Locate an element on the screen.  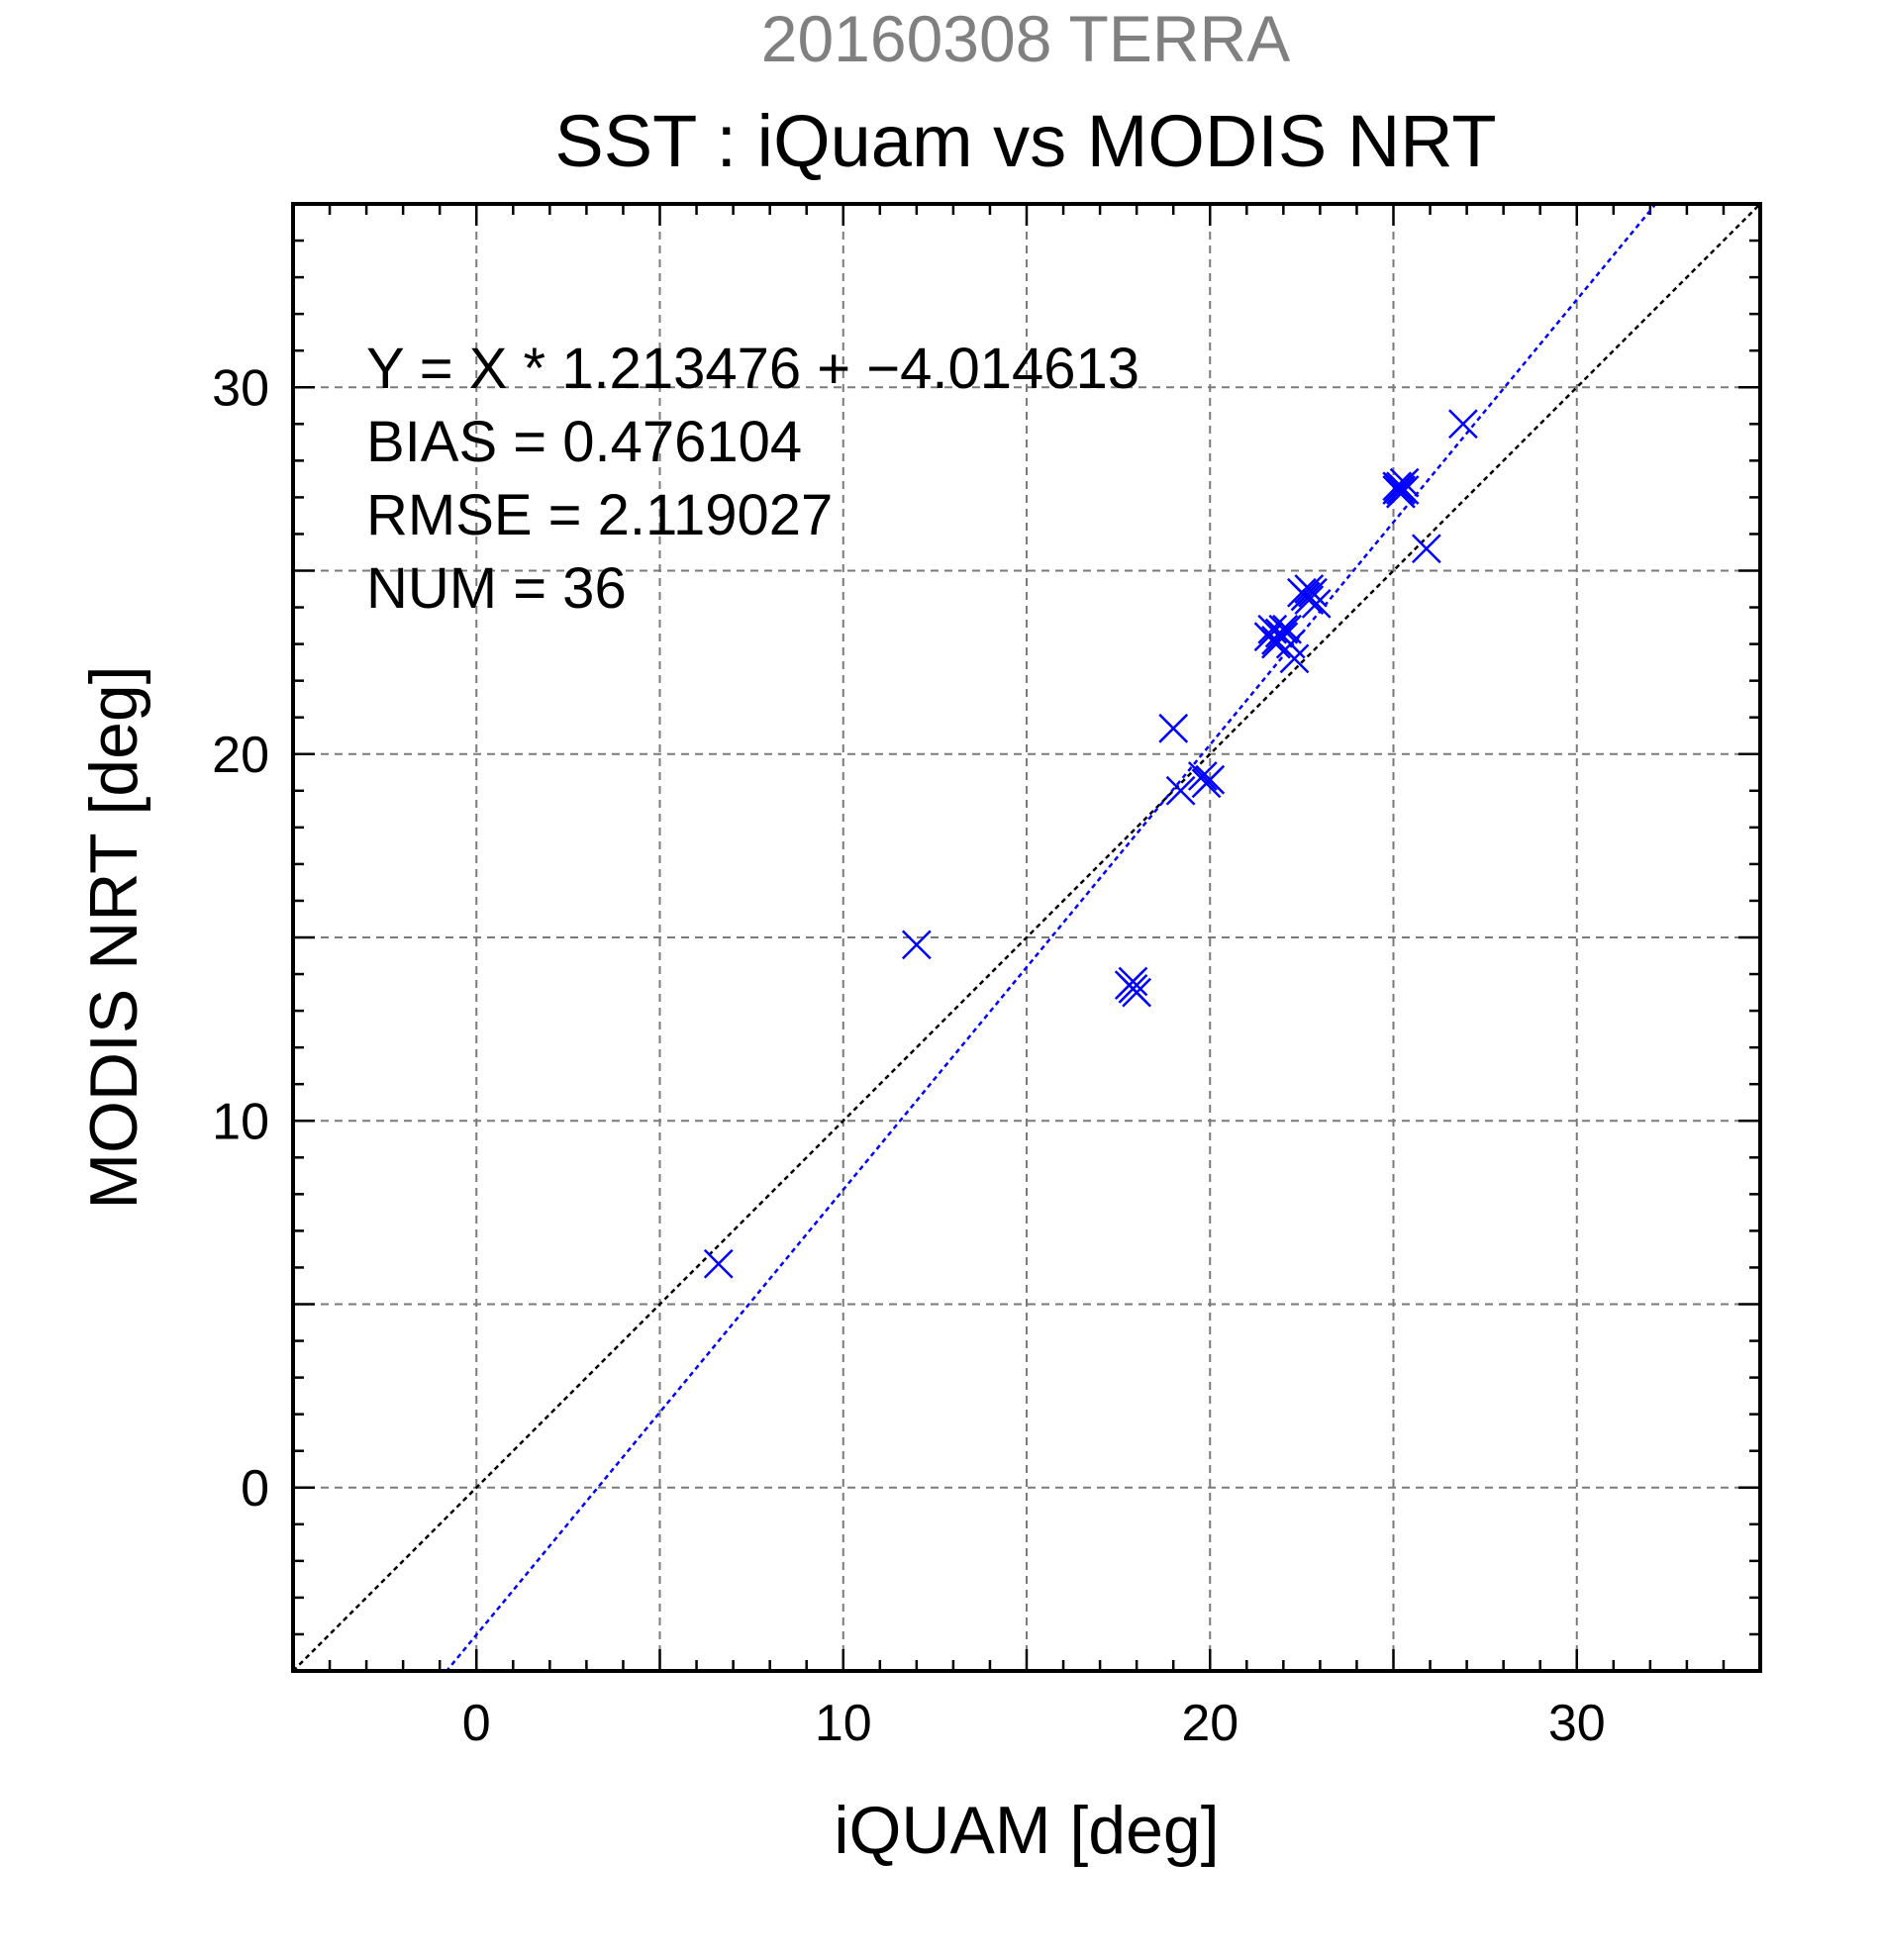
x-axis-label: iQUAM [deg] is located at coordinates (1026, 1830).